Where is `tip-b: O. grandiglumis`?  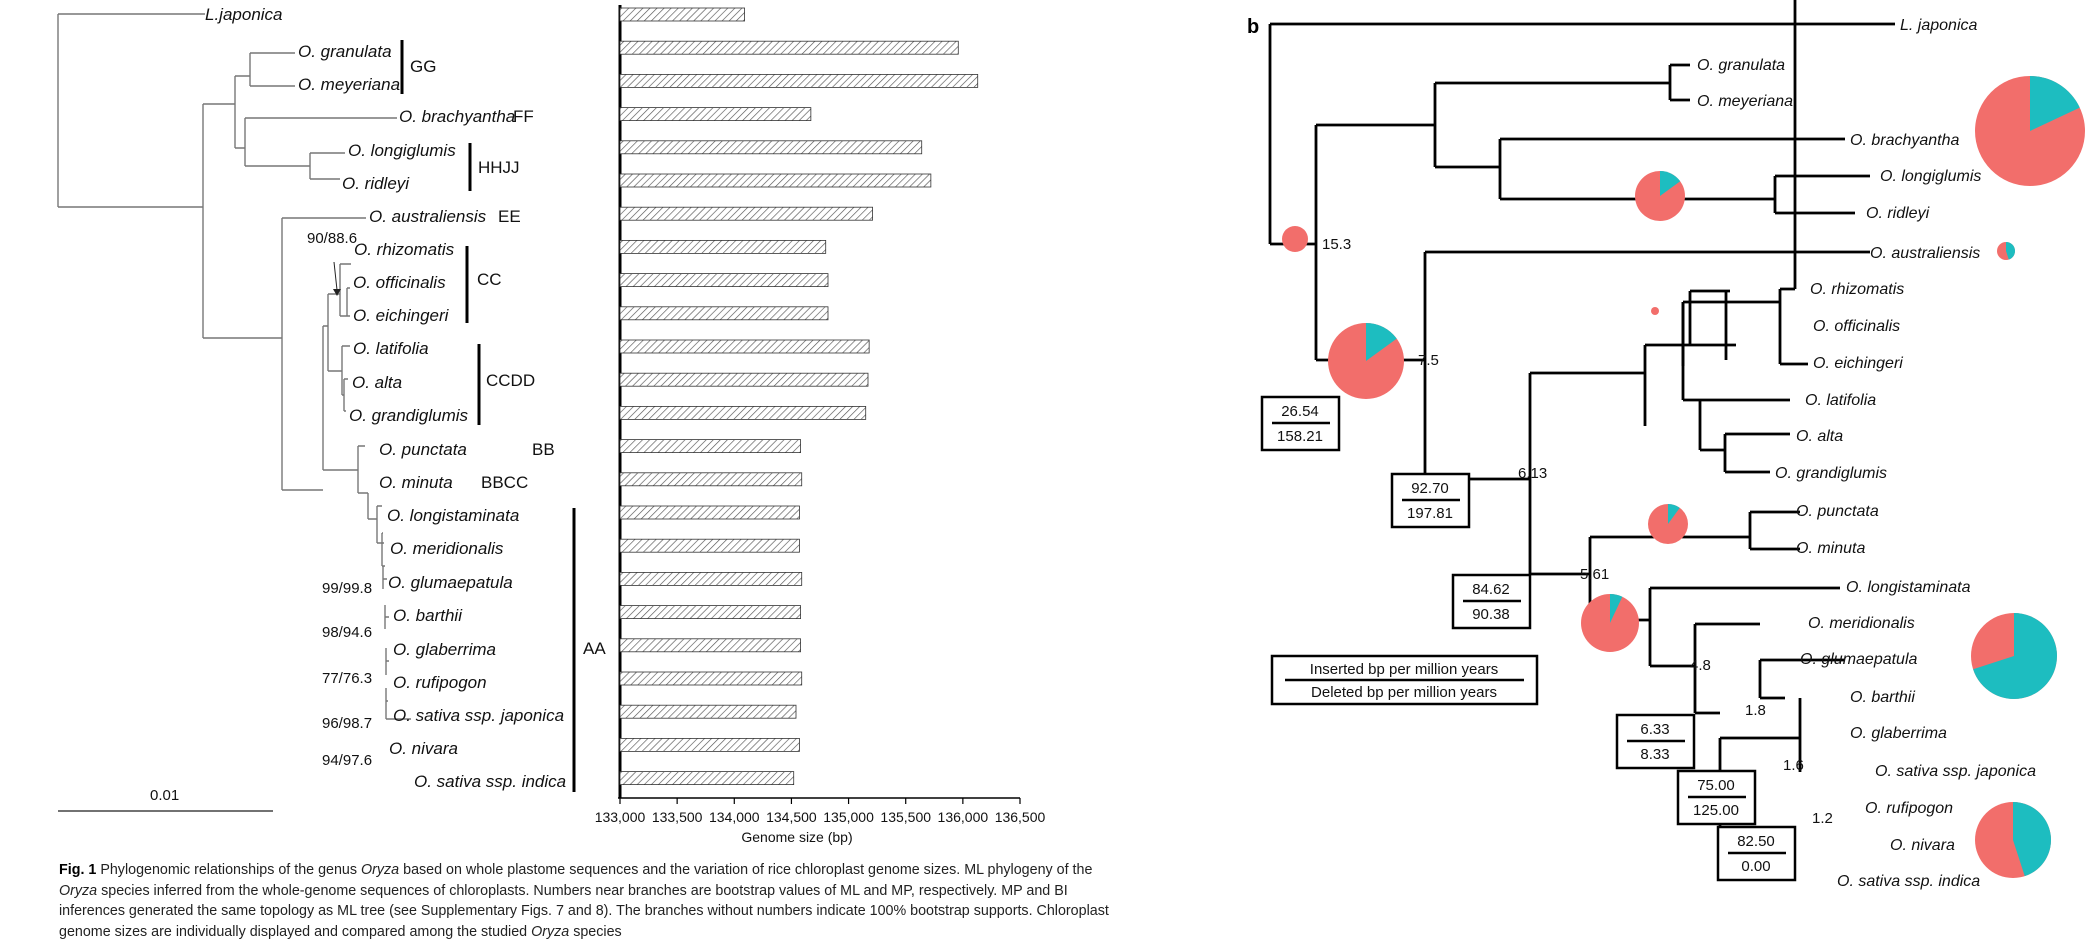 tip-b: O. grandiglumis is located at coordinates (1831, 473).